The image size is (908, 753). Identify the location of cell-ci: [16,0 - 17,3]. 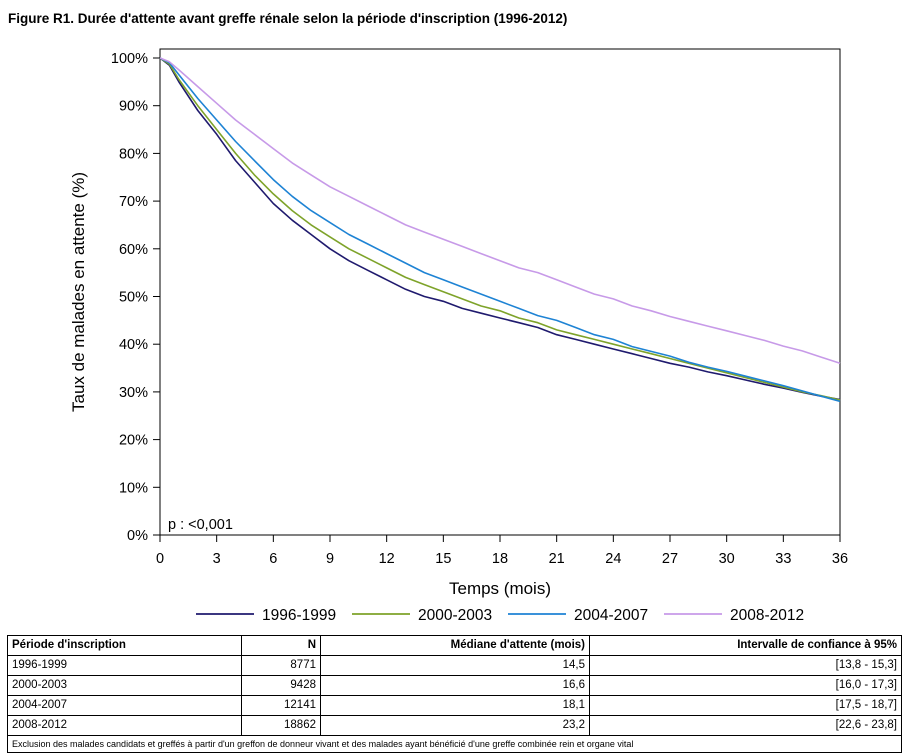
(745, 685).